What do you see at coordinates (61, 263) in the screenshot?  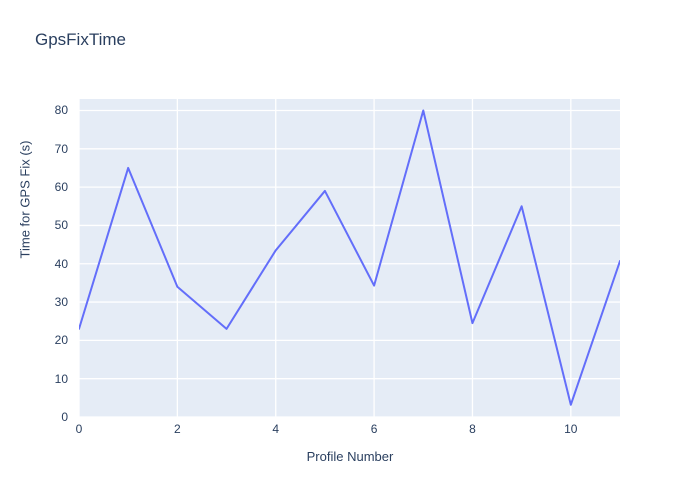 I see `y-tick-label: 40` at bounding box center [61, 263].